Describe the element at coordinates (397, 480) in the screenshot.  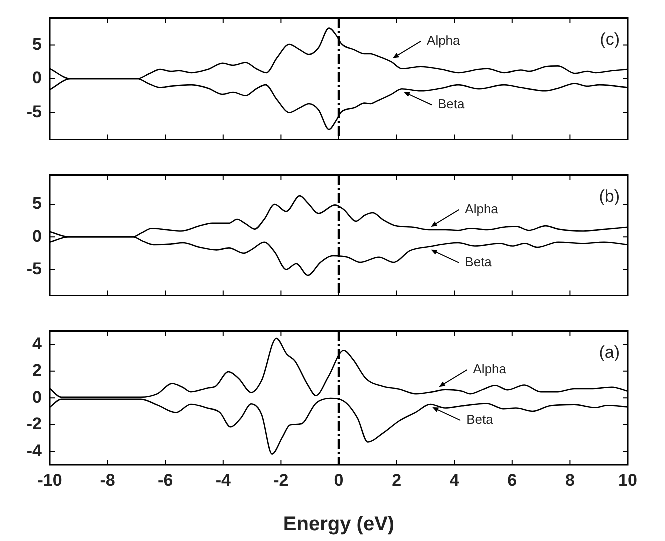
I see `x-tick-label: 2` at that location.